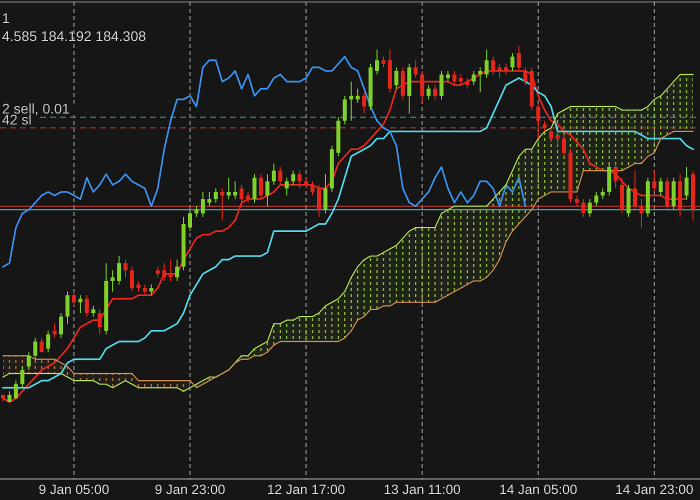 Image resolution: width=700 pixels, height=500 pixels. What do you see at coordinates (422, 489) in the screenshot?
I see `x-tick-label: 13 Jan 11:00` at bounding box center [422, 489].